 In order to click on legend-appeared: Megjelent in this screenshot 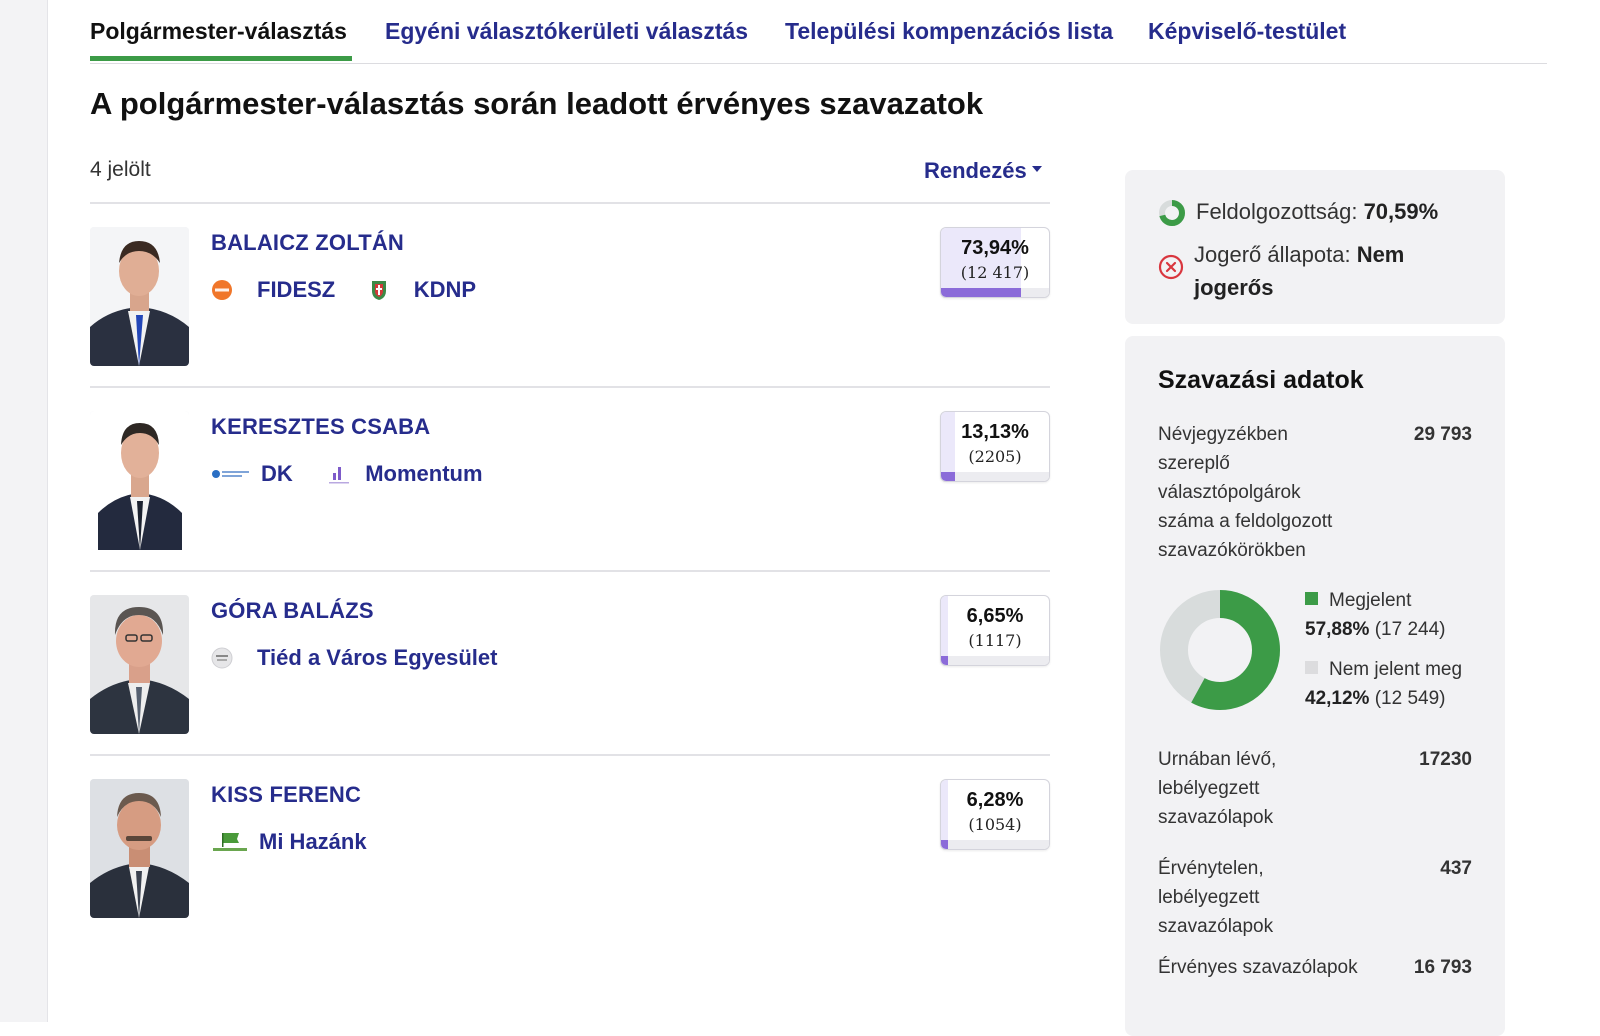, I will do `click(1358, 601)`.